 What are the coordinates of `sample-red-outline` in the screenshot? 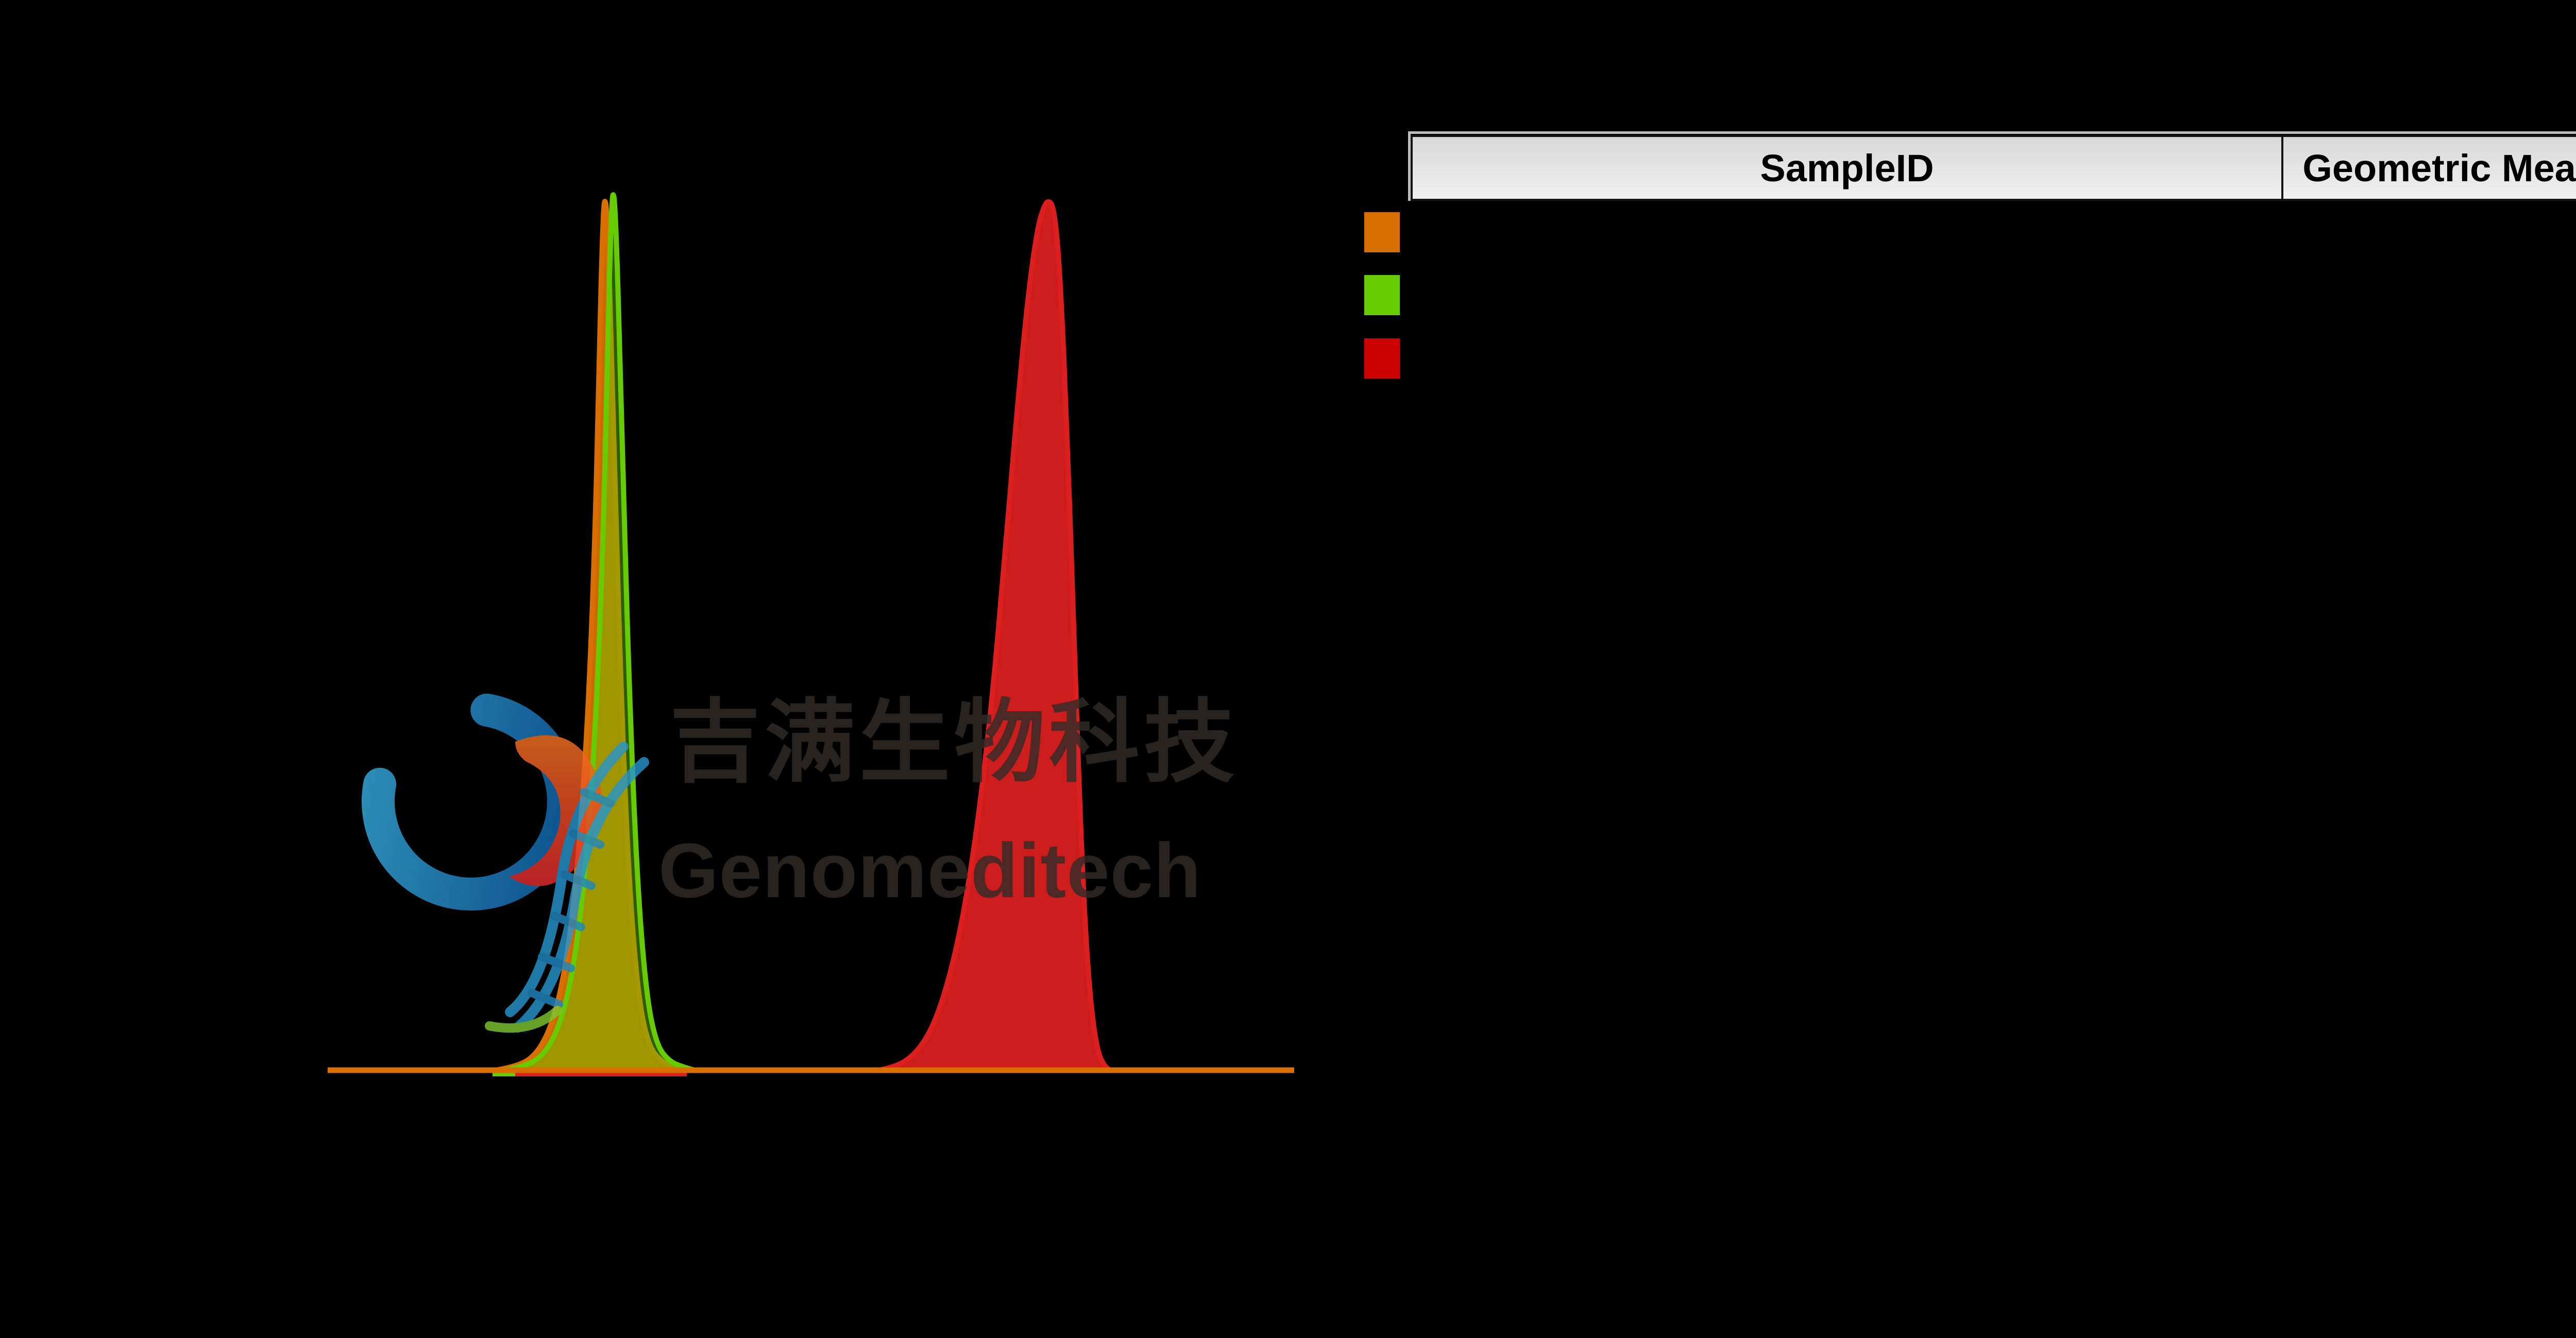 It's located at (994, 636).